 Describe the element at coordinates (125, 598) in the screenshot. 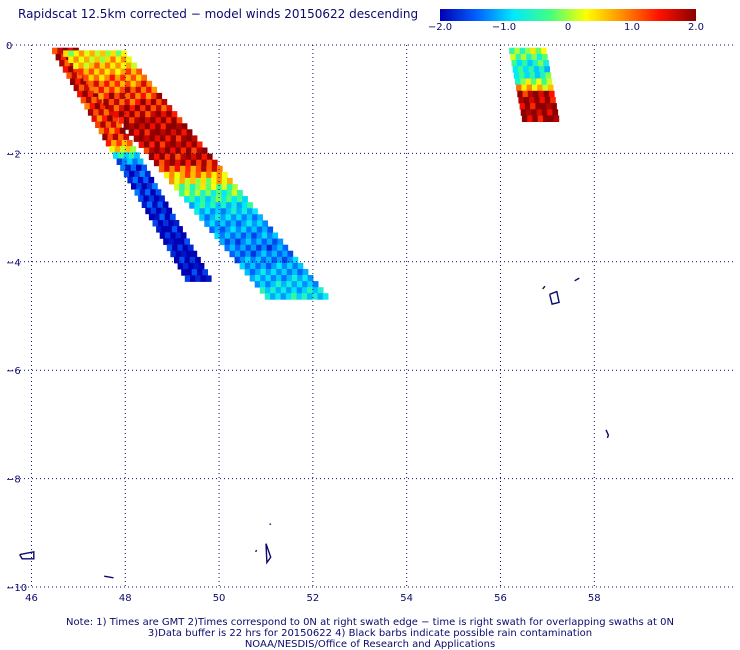

I see `x-tick-label: 48` at that location.